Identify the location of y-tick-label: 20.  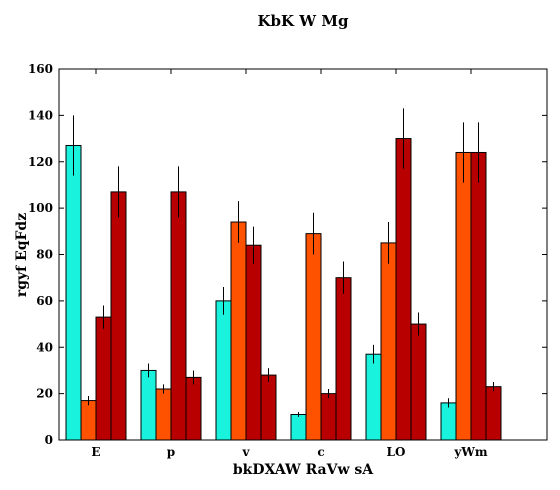
(44, 394).